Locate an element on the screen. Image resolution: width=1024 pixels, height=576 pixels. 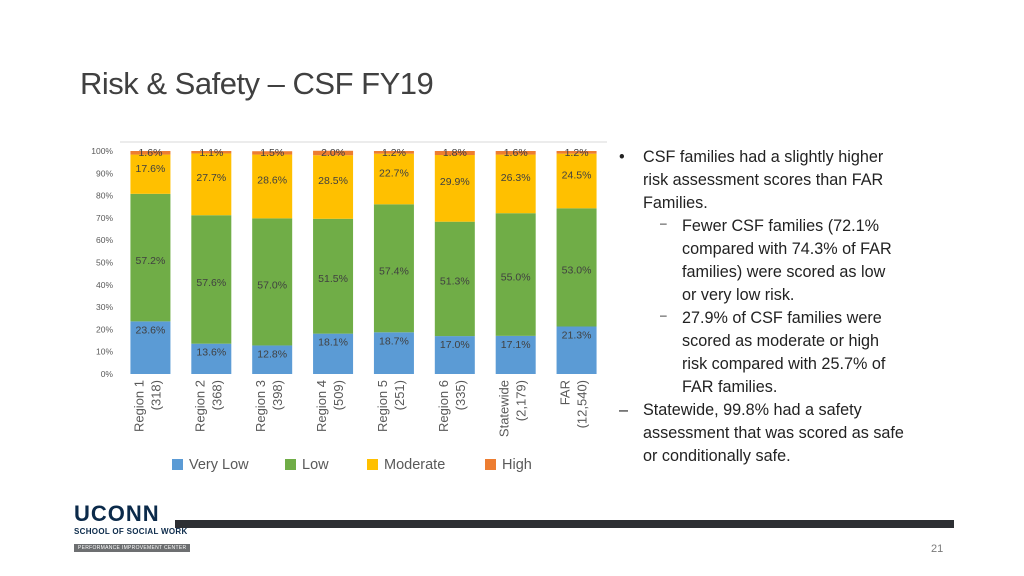
x-category-label: (318) is located at coordinates (155, 395).